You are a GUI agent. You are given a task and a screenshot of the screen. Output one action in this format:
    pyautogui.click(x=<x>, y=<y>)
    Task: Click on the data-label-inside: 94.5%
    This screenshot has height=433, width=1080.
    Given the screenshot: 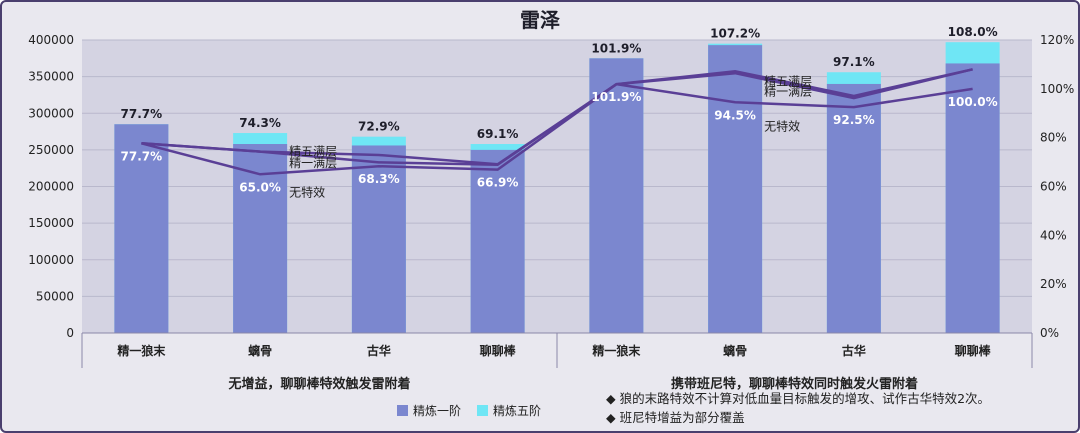 What is the action you would take?
    pyautogui.click(x=735, y=115)
    